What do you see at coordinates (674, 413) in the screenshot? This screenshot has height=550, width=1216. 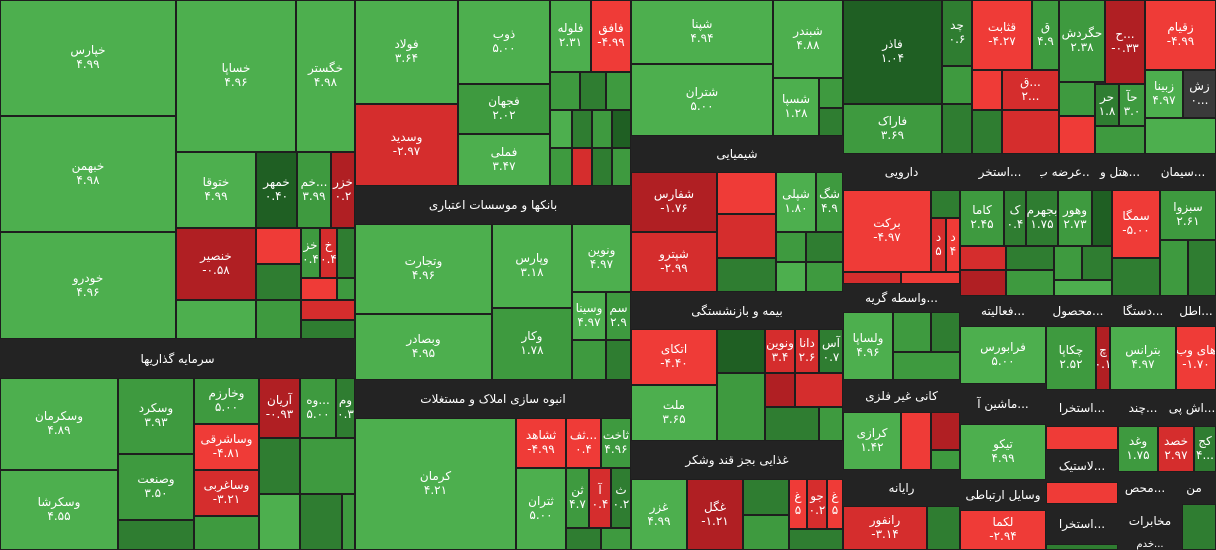 I see `treemap-tile: ملت ۳.۶۵` at bounding box center [674, 413].